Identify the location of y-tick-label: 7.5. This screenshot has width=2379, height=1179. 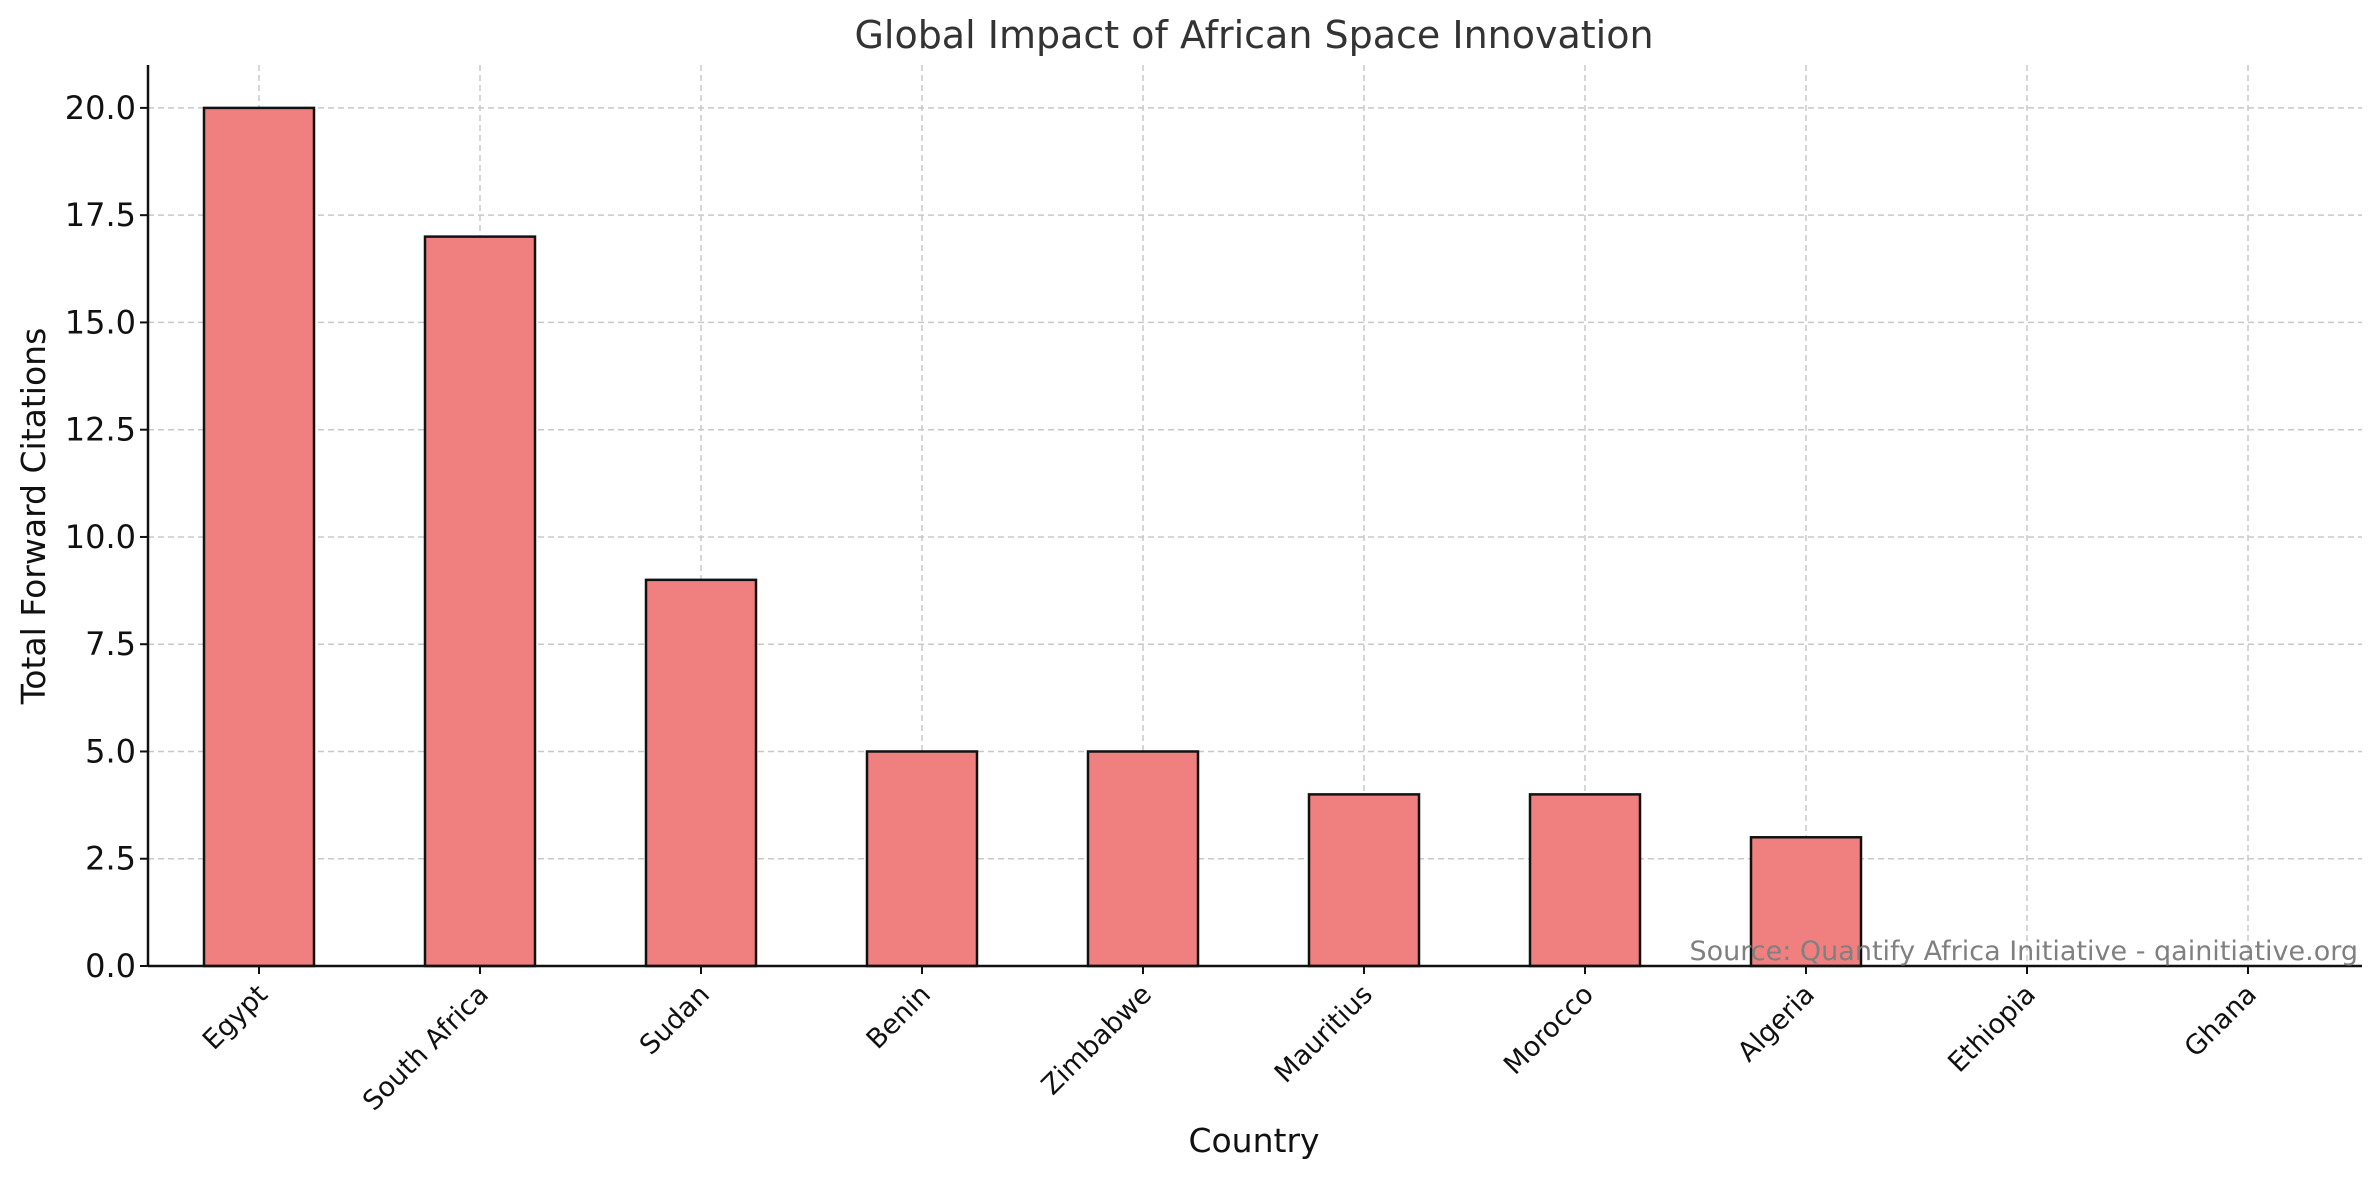
(110, 644).